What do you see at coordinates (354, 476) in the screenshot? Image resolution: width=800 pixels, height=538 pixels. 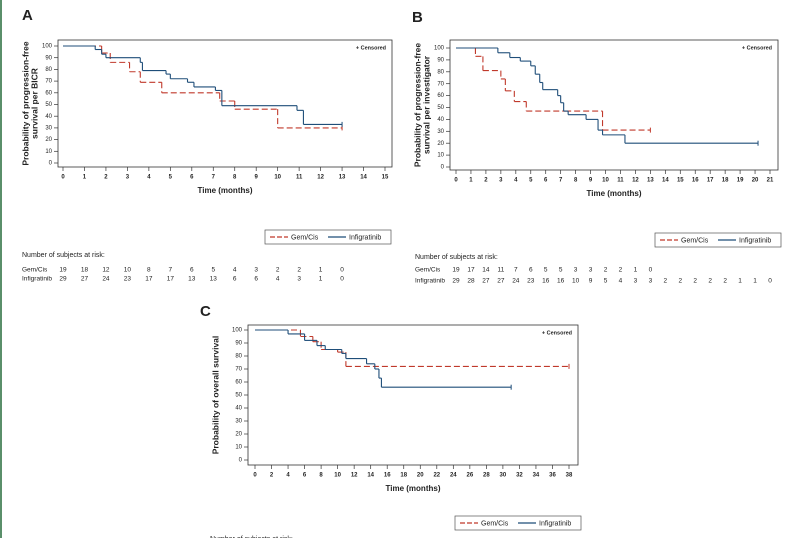 I see `x-tick-label: 12` at bounding box center [354, 476].